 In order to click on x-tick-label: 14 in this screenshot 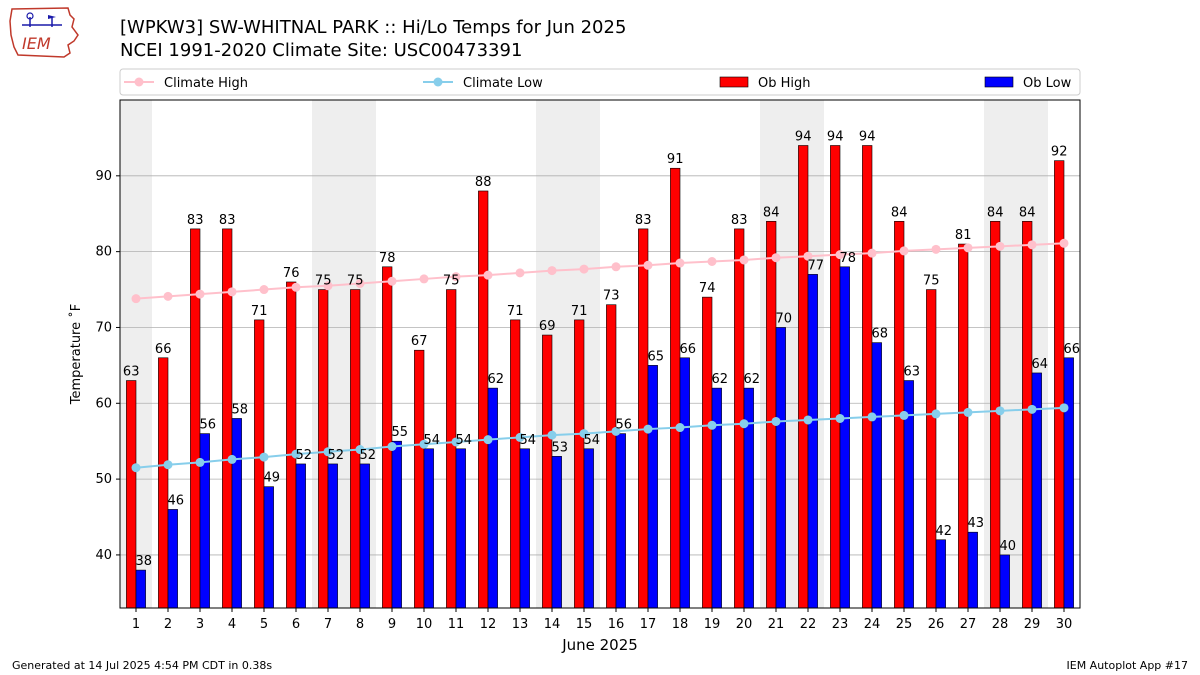, I will do `click(552, 624)`.